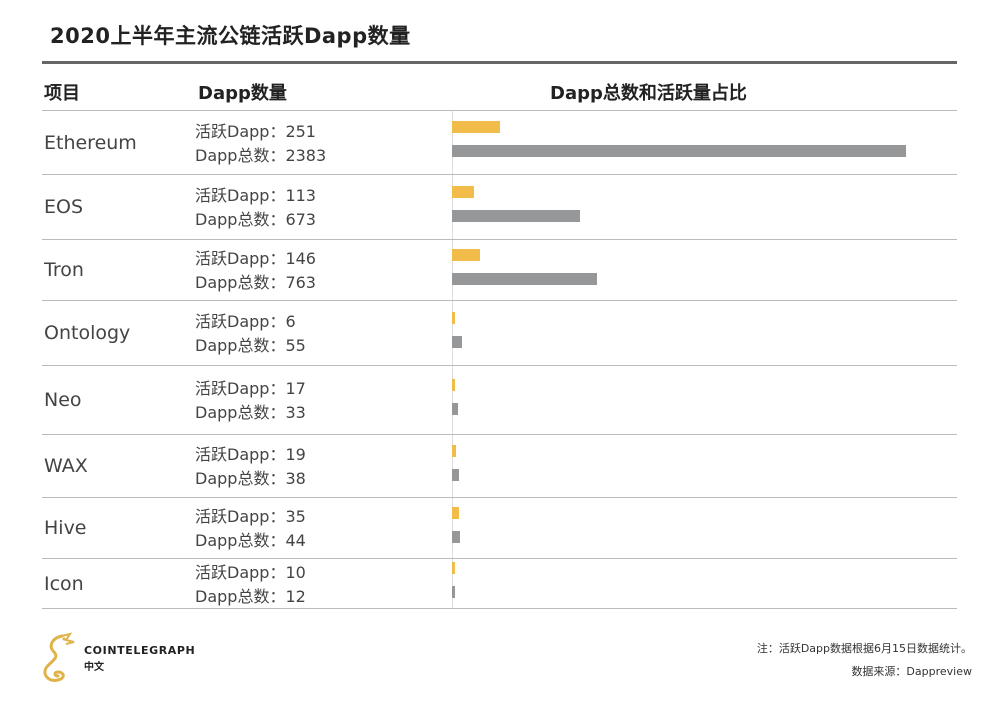 Image resolution: width=996 pixels, height=709 pixels. I want to click on category-label: Ethereum, so click(90, 142).